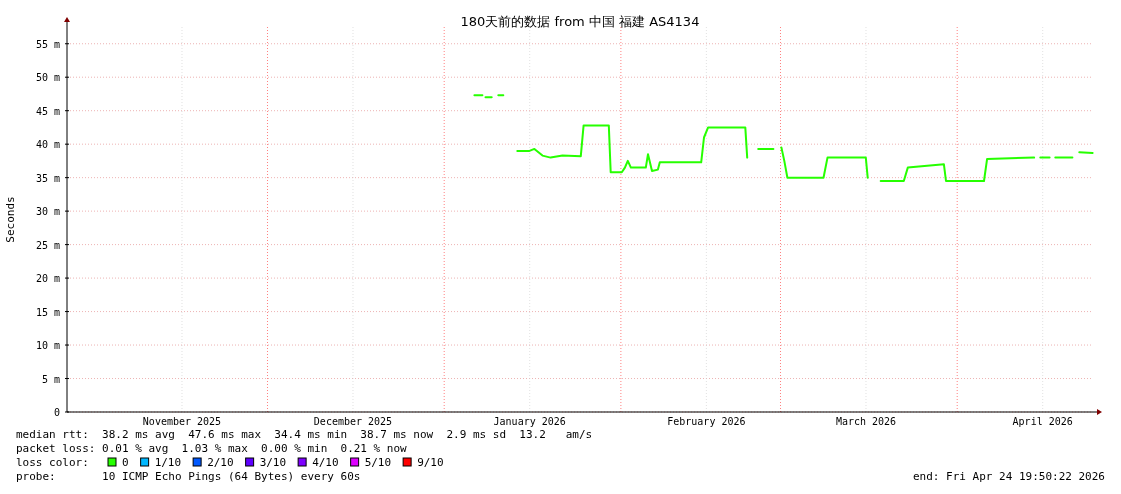 The image size is (1121, 494). Describe the element at coordinates (353, 421) in the screenshot. I see `x-tick-label: December 2025` at that location.